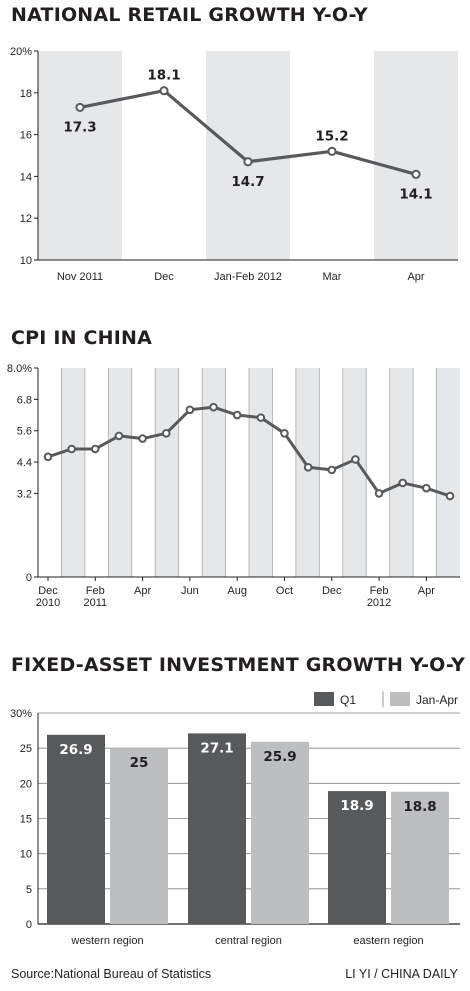 Image resolution: width=470 pixels, height=991 pixels. I want to click on retail-y-tick-label: 14, so click(26, 177).